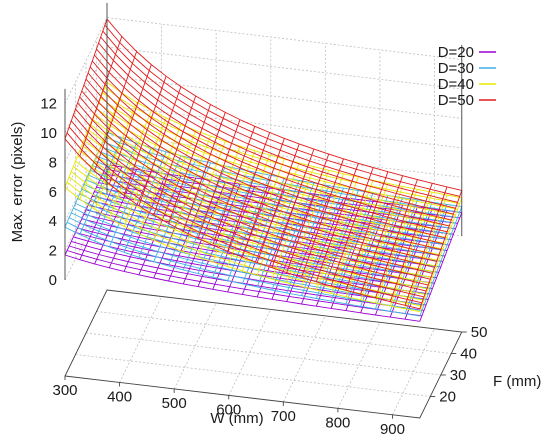  Describe the element at coordinates (48, 133) in the screenshot. I see `z-tick-label: 10` at that location.